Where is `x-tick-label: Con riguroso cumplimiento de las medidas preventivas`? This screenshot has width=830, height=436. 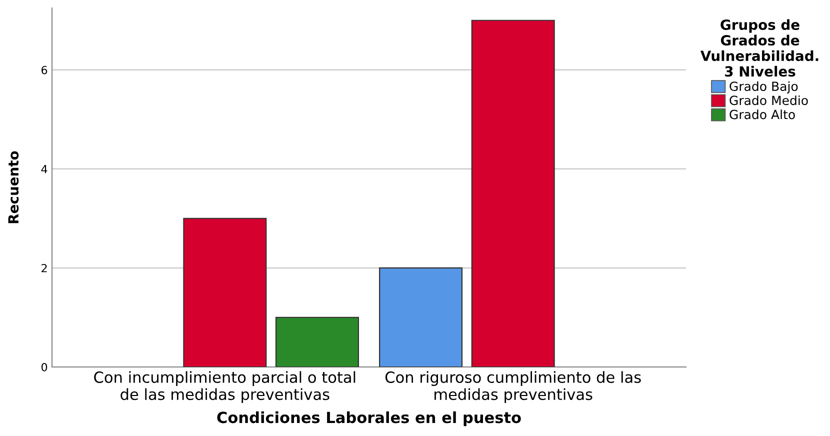
x-tick-label: Con riguroso cumplimiento de las medidas preventivas is located at coordinates (513, 387).